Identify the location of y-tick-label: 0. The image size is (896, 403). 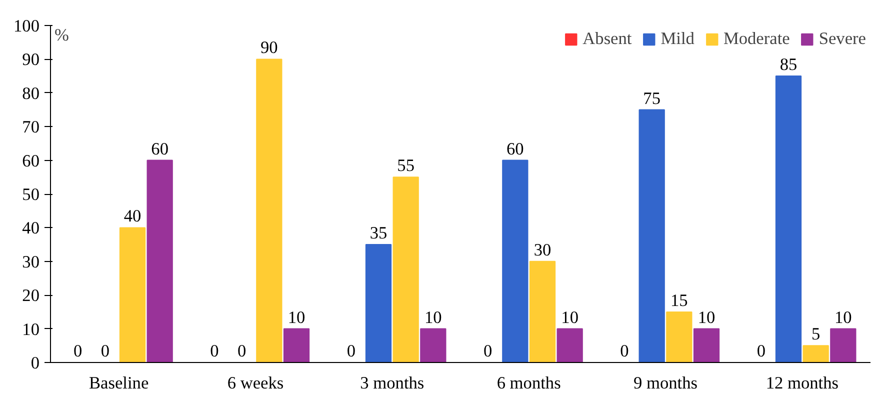
(35, 363).